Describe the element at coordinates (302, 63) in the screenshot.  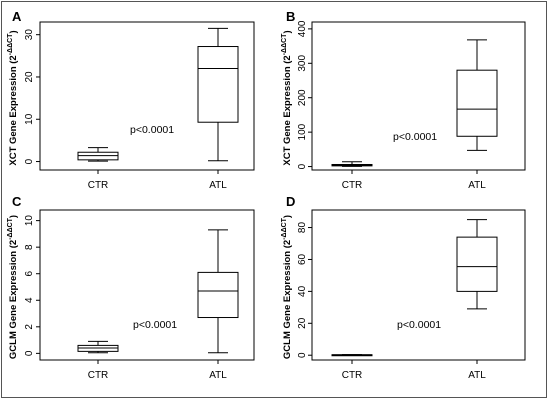
I see `y-tick-label: 300` at that location.